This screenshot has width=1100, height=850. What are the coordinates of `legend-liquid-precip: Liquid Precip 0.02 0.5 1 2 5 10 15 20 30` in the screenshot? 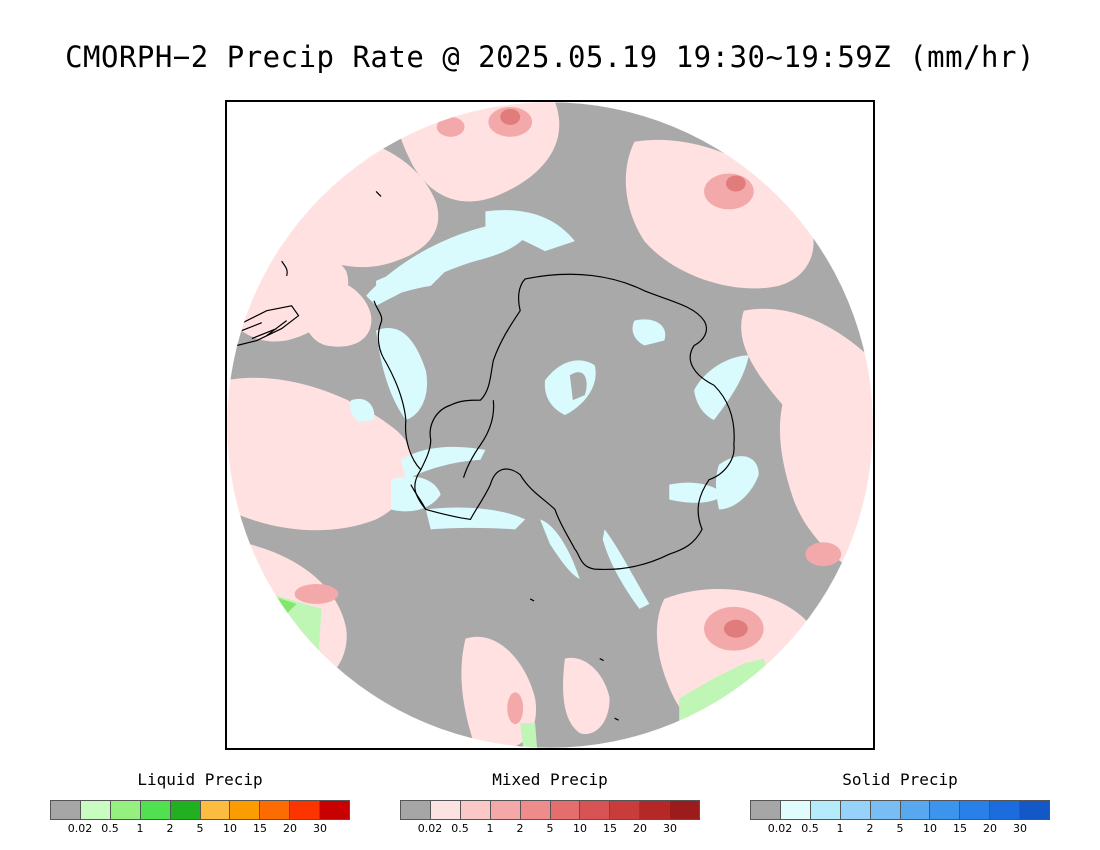 It's located at (200, 804).